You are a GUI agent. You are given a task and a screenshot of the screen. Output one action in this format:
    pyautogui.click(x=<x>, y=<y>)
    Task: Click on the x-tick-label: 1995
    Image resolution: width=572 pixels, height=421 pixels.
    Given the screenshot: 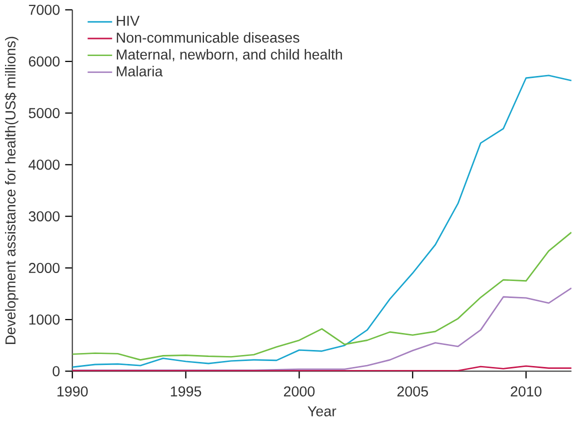 What is the action you would take?
    pyautogui.click(x=186, y=391)
    